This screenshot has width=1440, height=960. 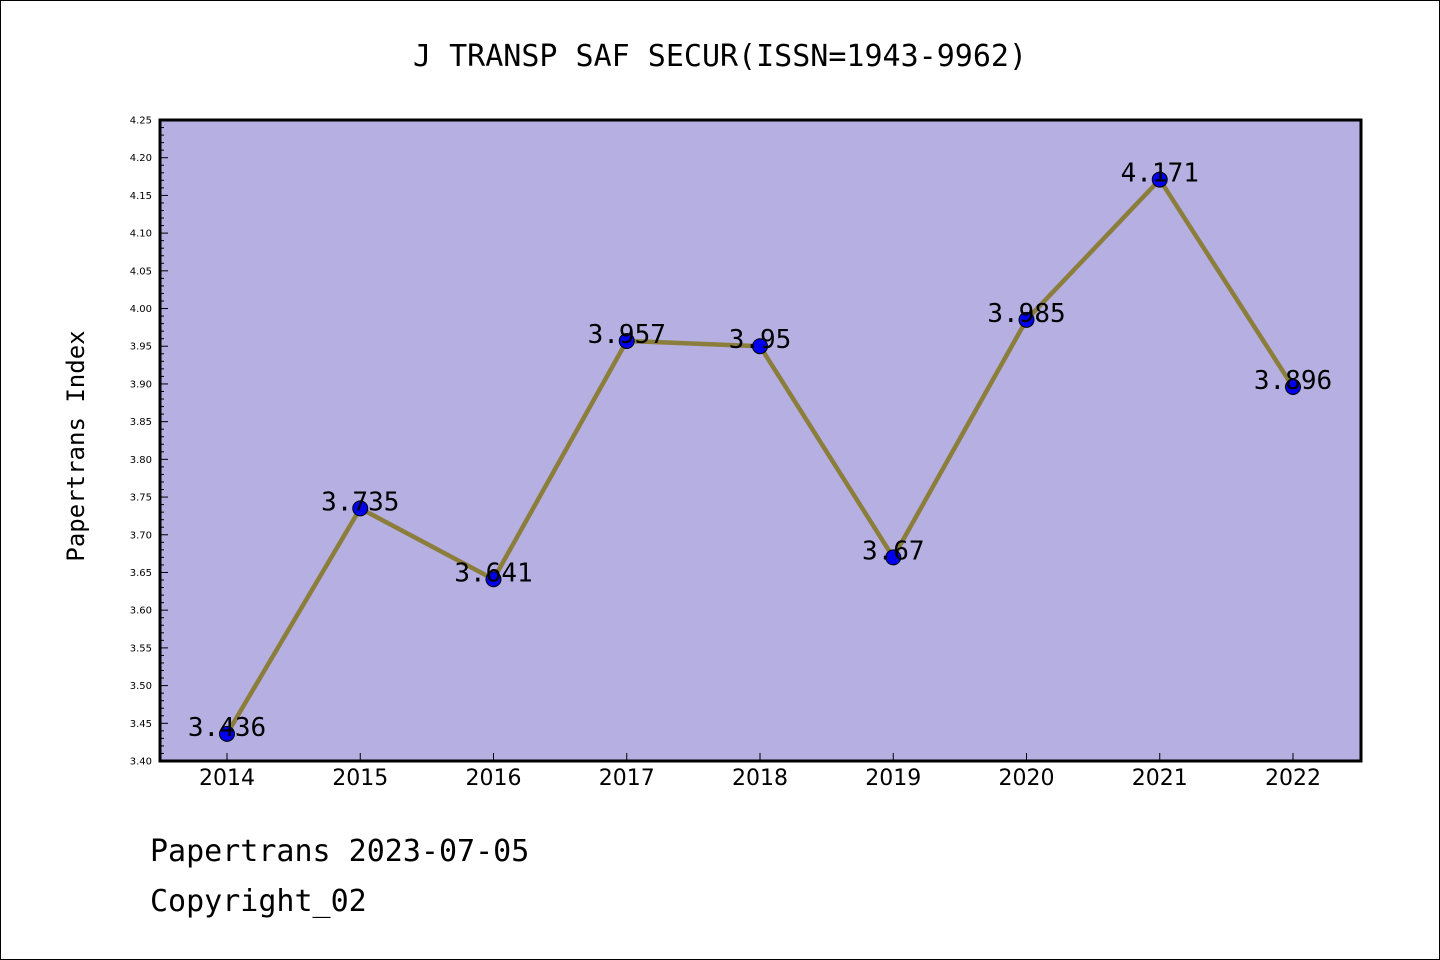 I want to click on x-tick-label: 2017, so click(x=627, y=778).